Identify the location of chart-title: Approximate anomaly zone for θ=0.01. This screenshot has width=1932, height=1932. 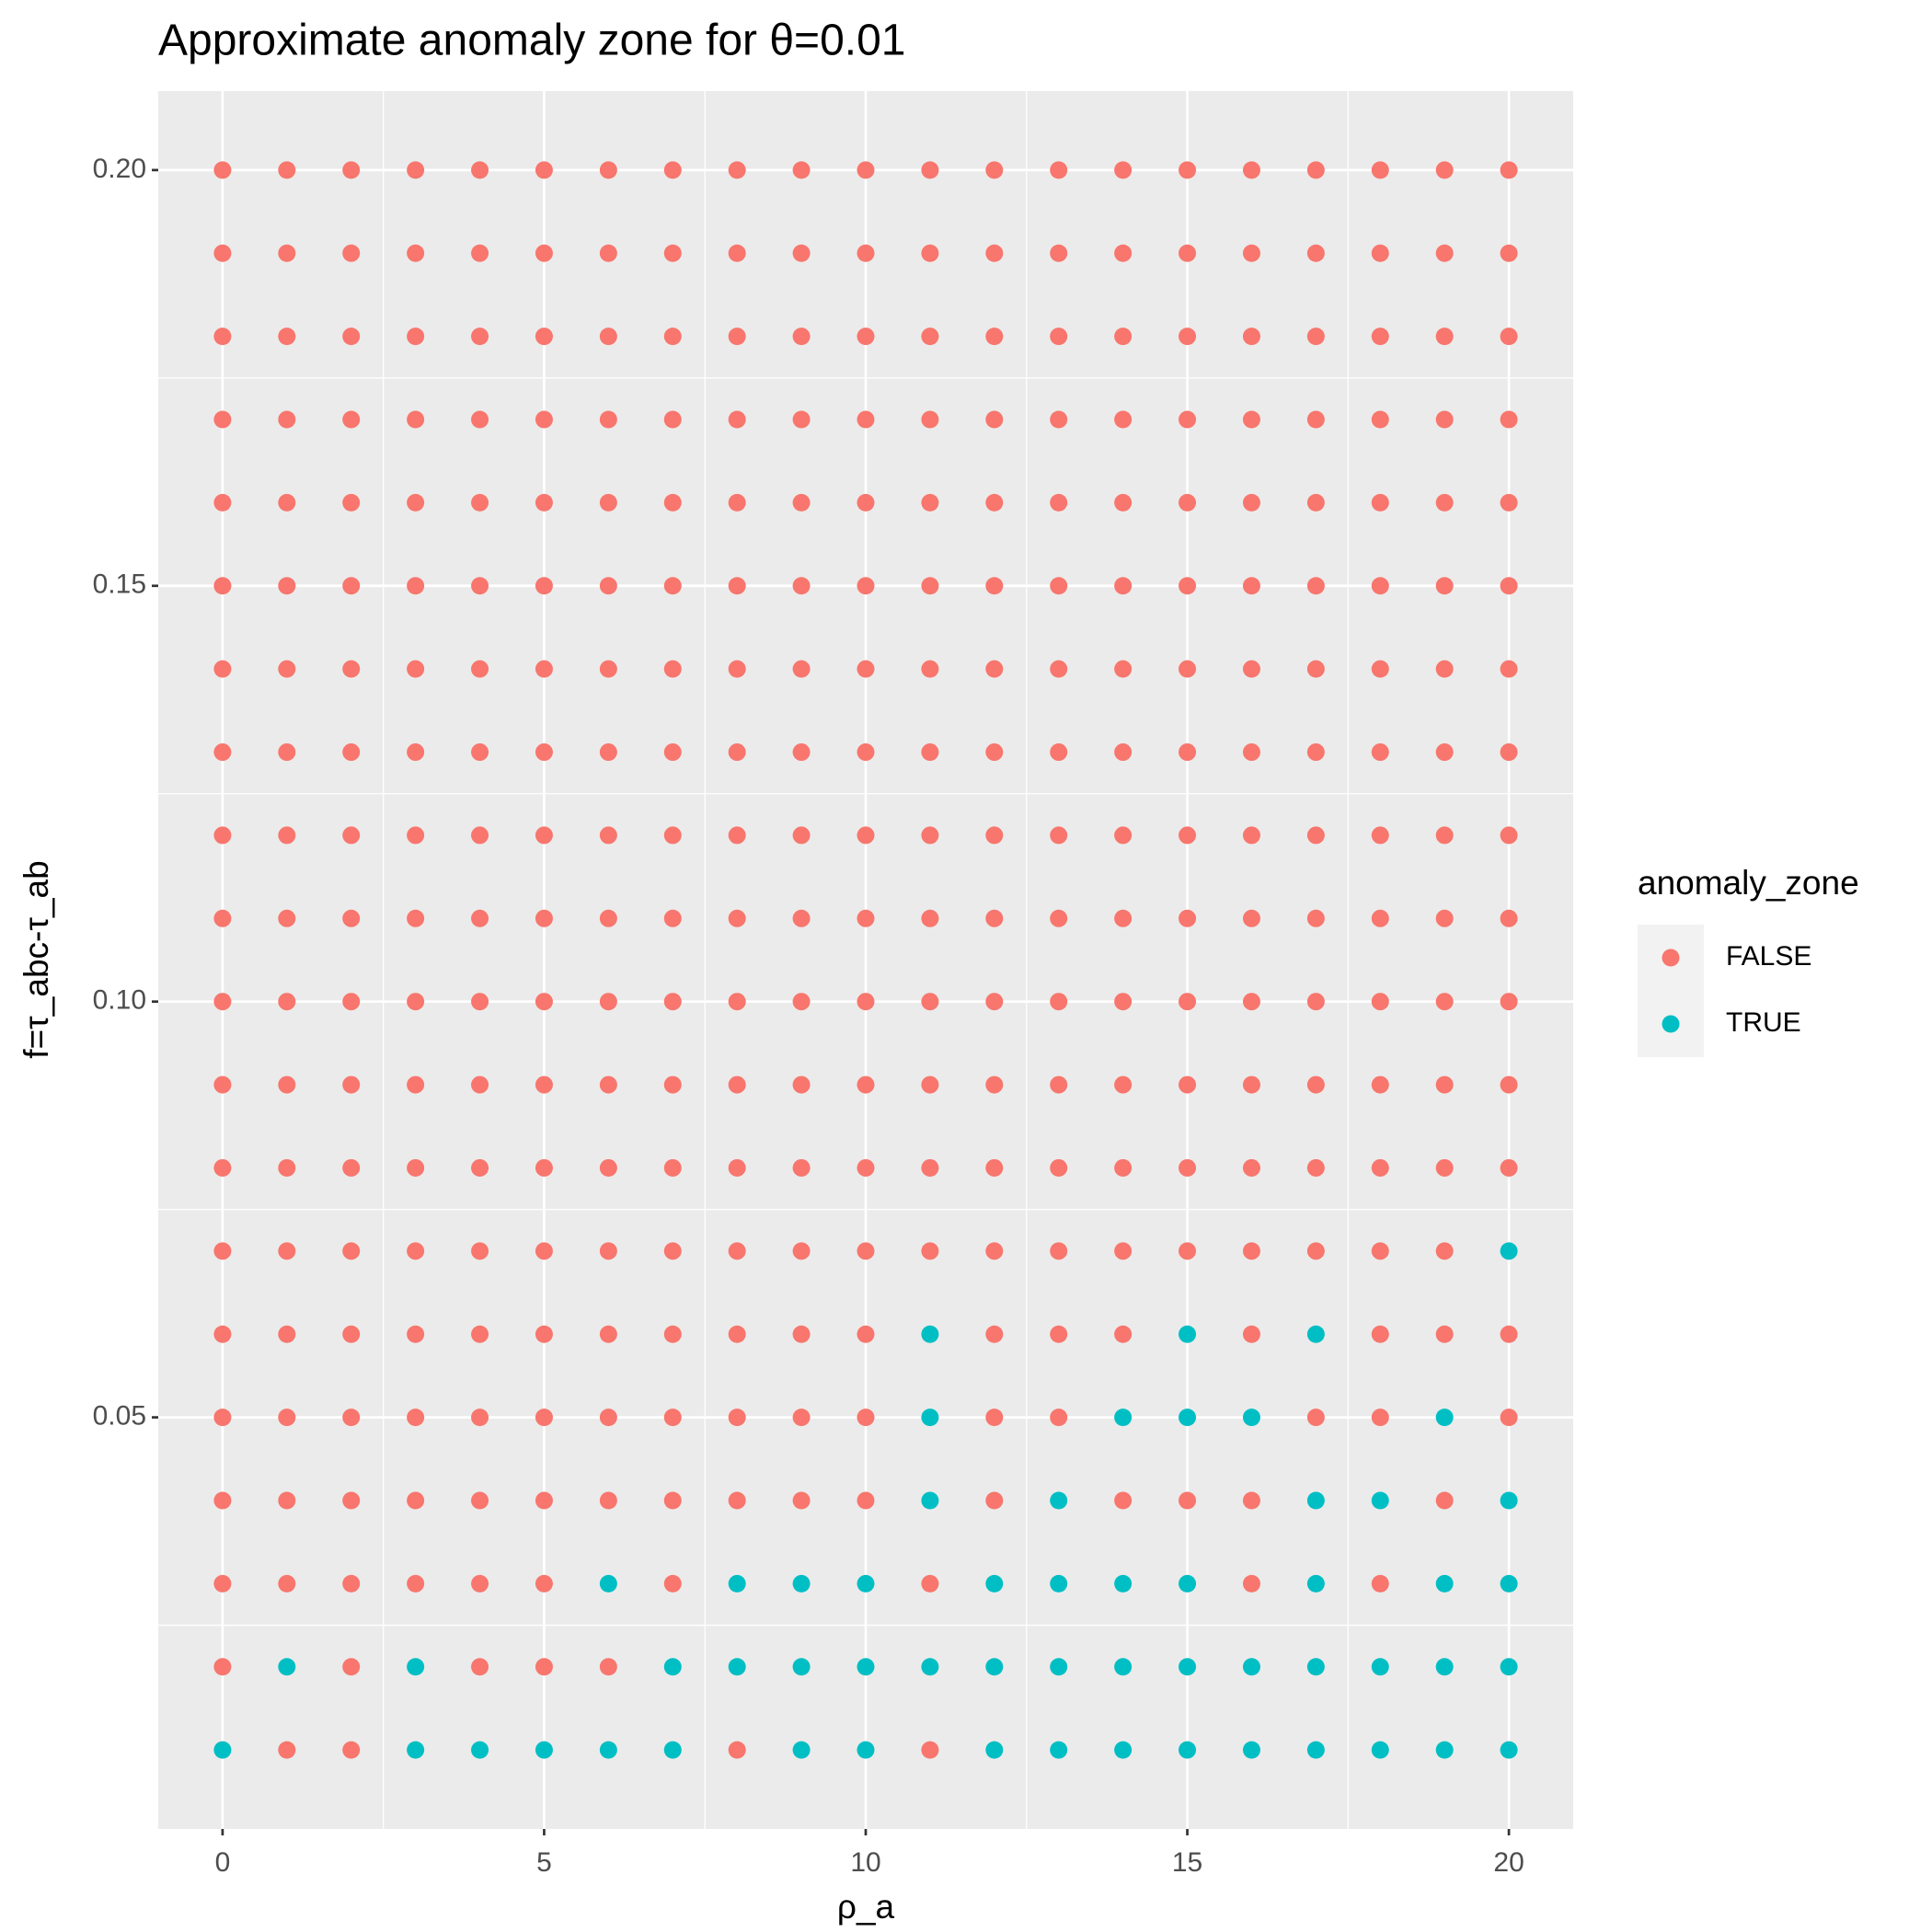
(531, 41).